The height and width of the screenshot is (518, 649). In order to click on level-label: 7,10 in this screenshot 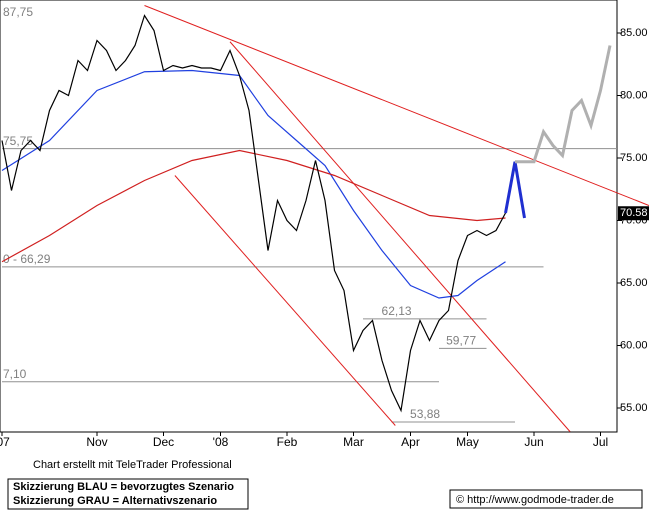, I will do `click(15, 374)`.